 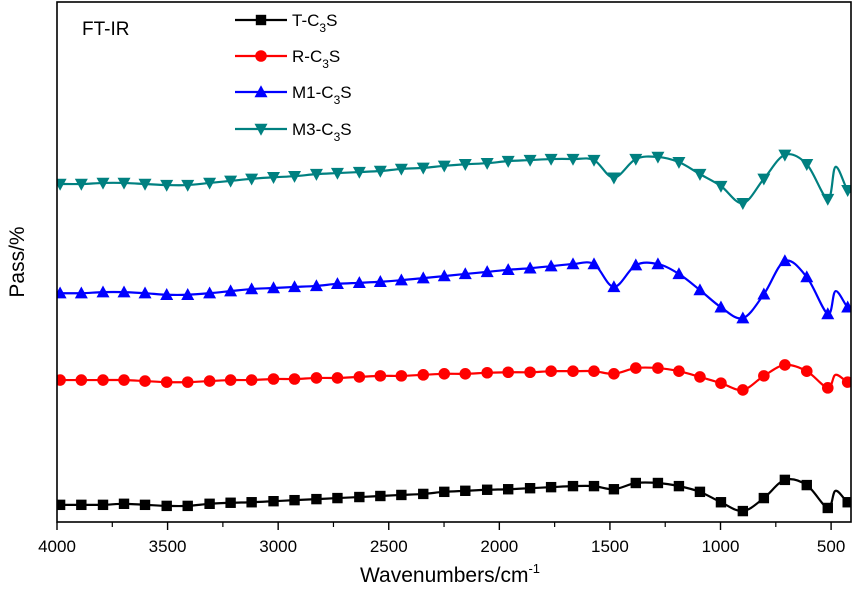 What do you see at coordinates (444, 575) in the screenshot?
I see `x-axis-title-main: Wavenumbers/cm` at bounding box center [444, 575].